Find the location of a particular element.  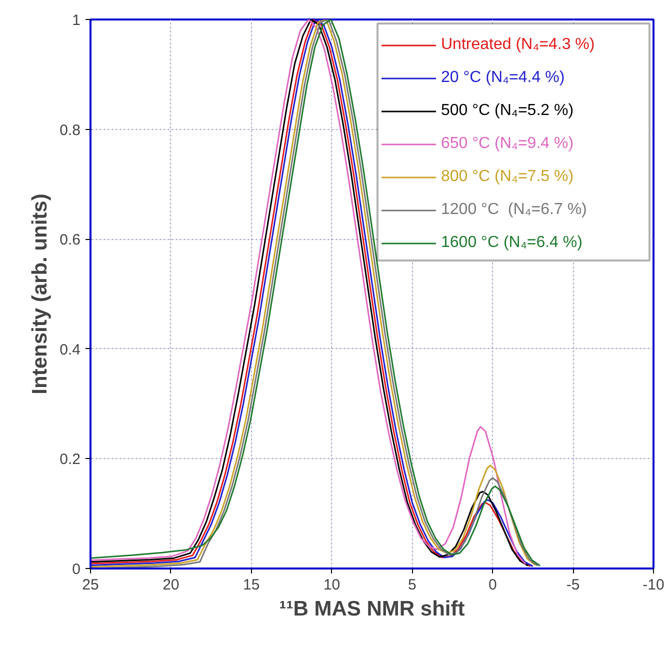

x-axis-title: ¹¹B MAS NMR shift is located at coordinates (372, 609).